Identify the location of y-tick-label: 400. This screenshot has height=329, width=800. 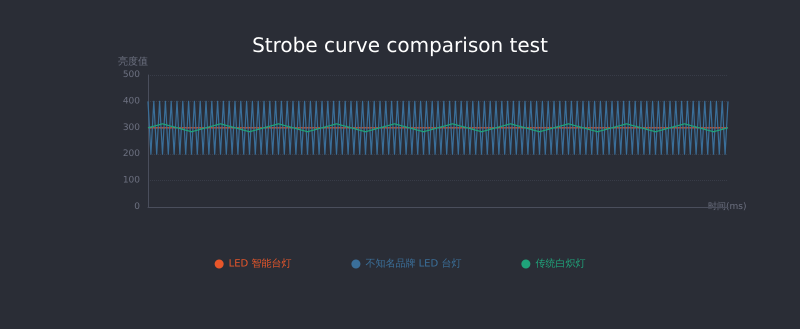
(131, 101).